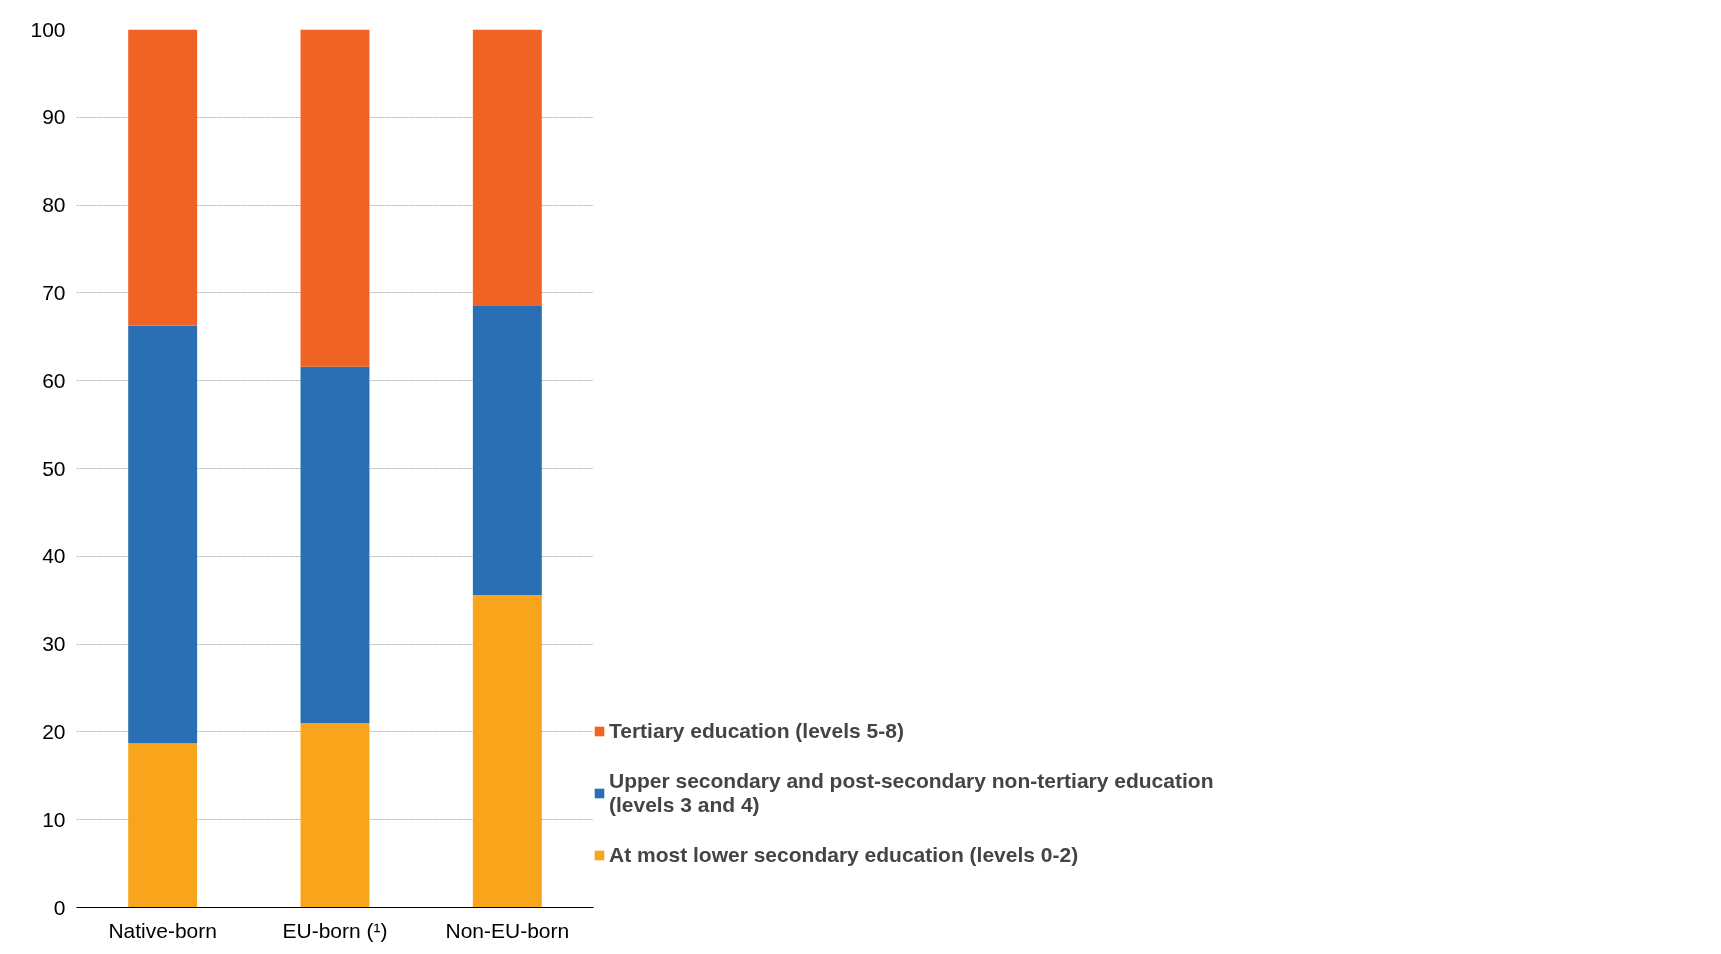 This screenshot has height=954, width=1721. Describe the element at coordinates (54, 731) in the screenshot. I see `y-tick-label: 20` at that location.